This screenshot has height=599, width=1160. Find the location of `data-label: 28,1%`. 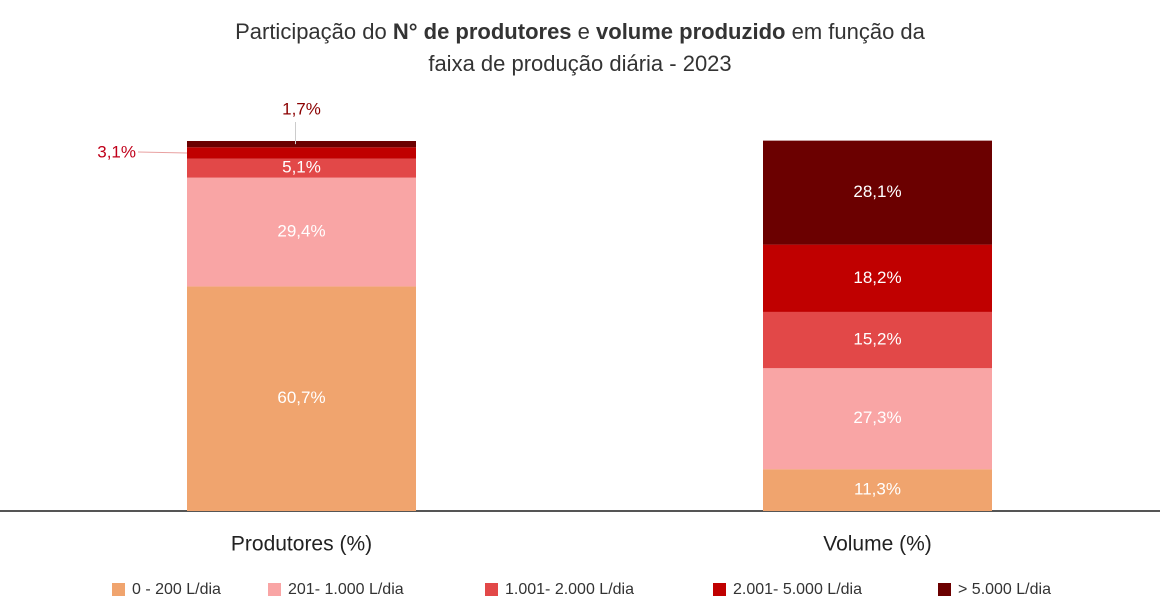

data-label: 28,1% is located at coordinates (877, 191).